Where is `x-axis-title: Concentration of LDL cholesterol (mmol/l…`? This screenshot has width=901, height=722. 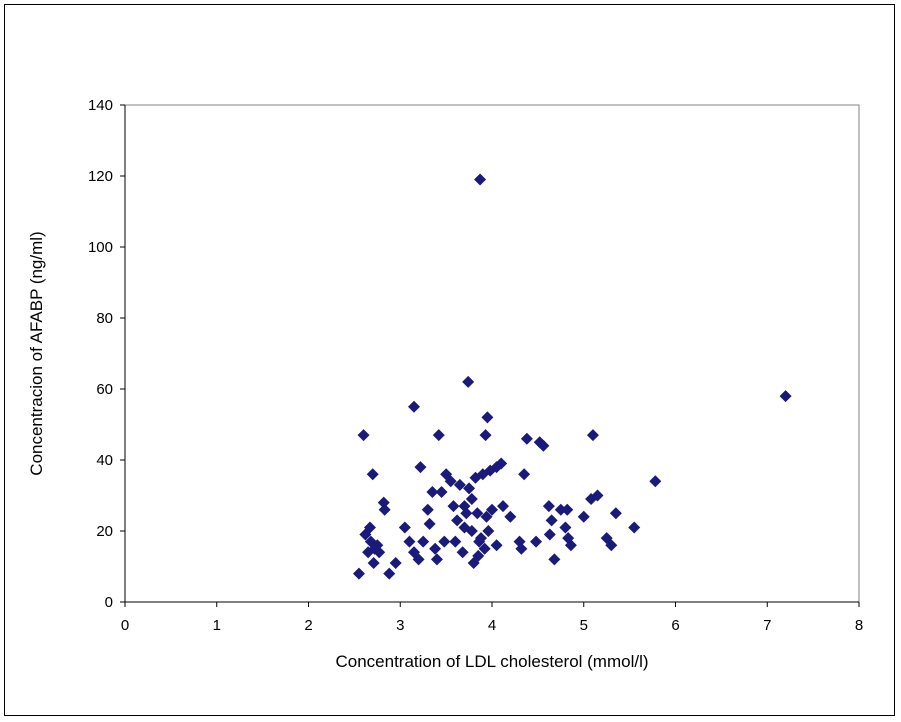
x-axis-title: Concentration of LDL cholesterol (mmol/l… is located at coordinates (491, 661).